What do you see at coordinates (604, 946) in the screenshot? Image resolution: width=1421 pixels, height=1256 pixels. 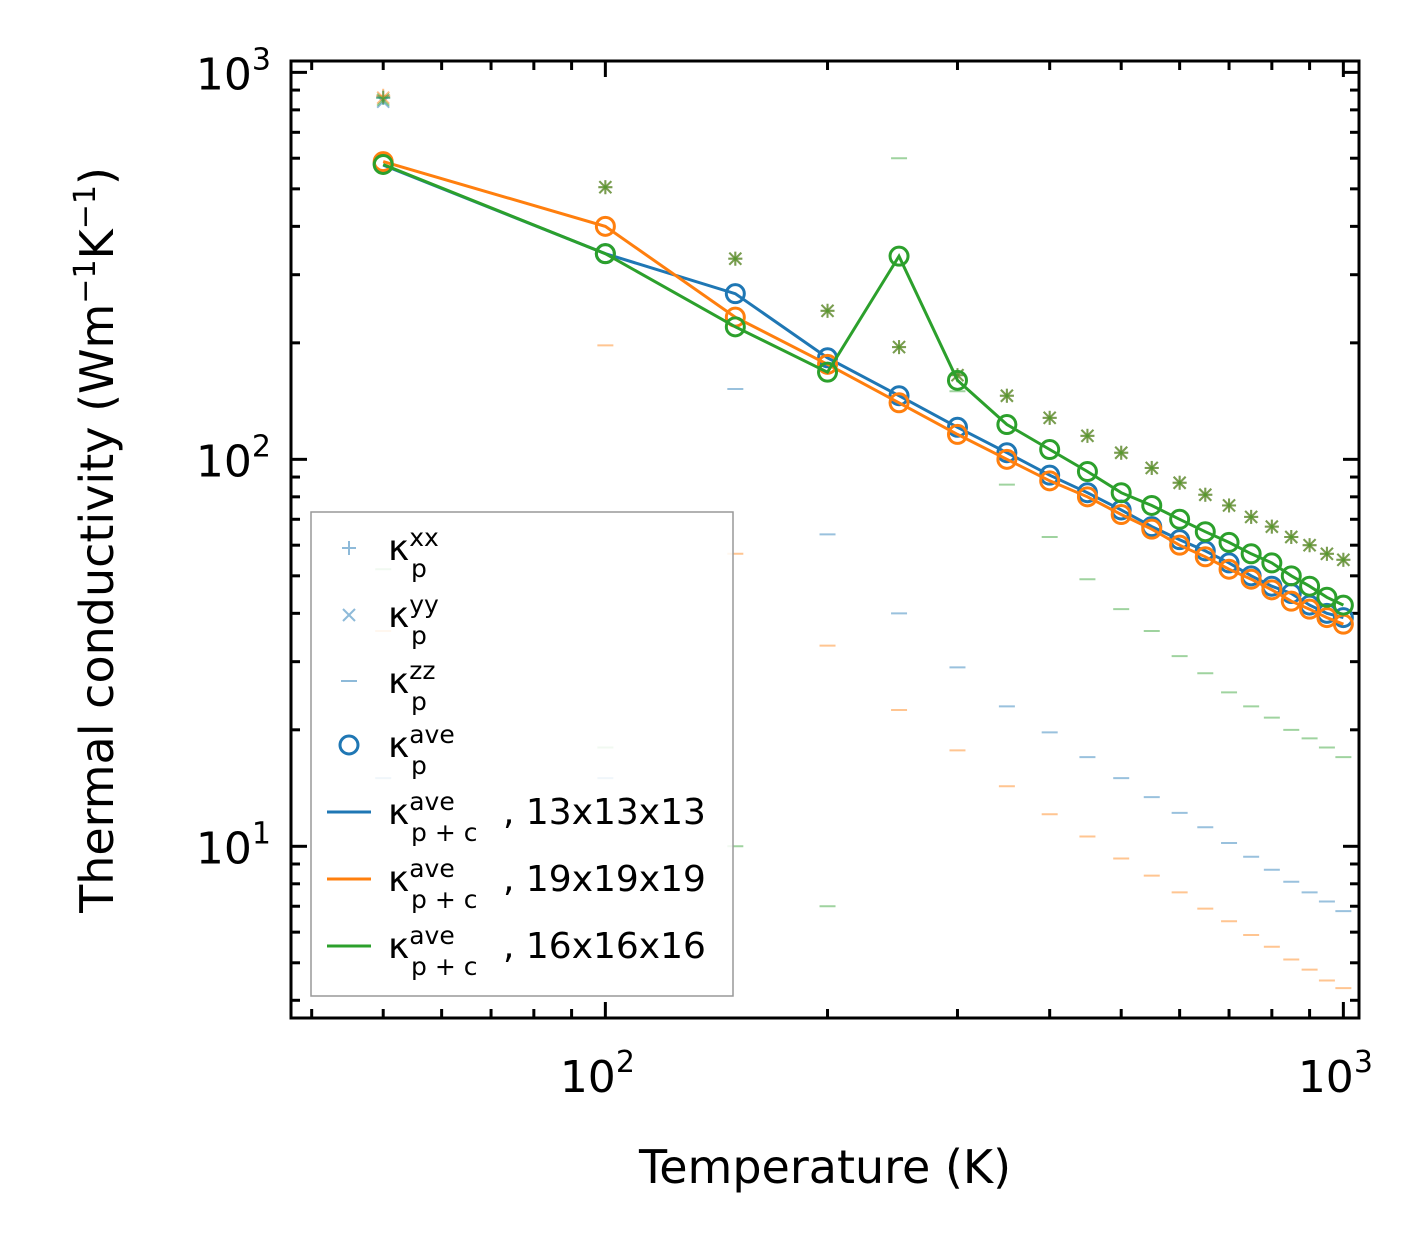 I see `legend-suffix: , 16x16x16` at bounding box center [604, 946].